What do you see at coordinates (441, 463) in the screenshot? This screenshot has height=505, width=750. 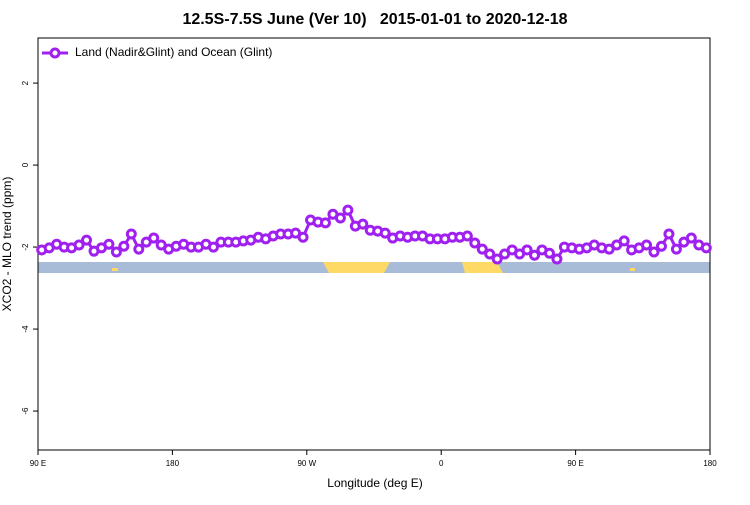 I see `x-tick-label: 0` at bounding box center [441, 463].